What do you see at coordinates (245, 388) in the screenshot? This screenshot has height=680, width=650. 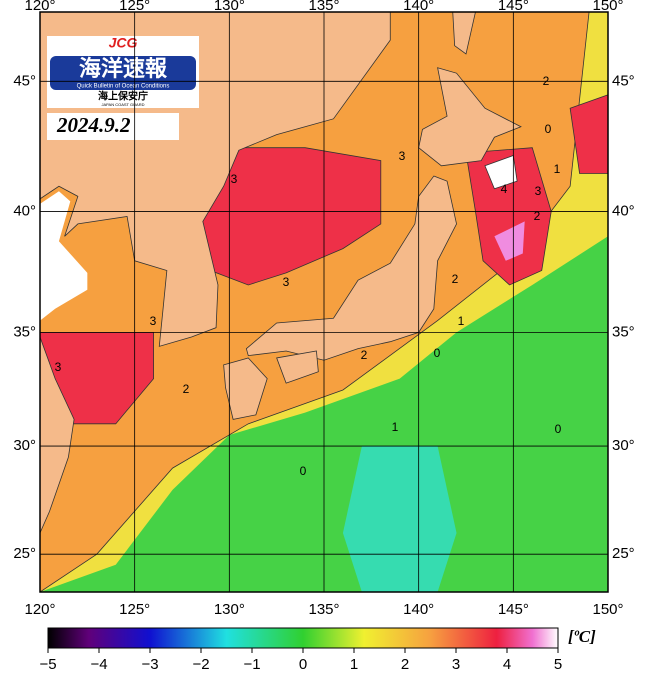 I see `land-kyushu` at bounding box center [245, 388].